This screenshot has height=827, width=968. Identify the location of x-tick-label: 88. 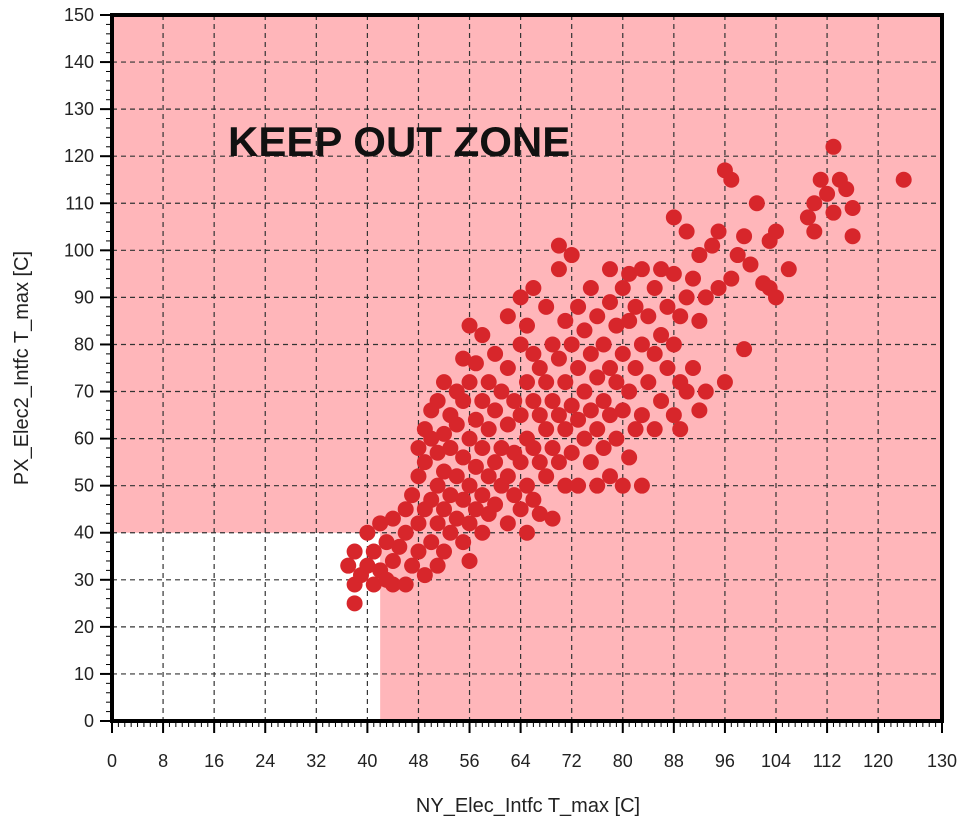
(674, 761).